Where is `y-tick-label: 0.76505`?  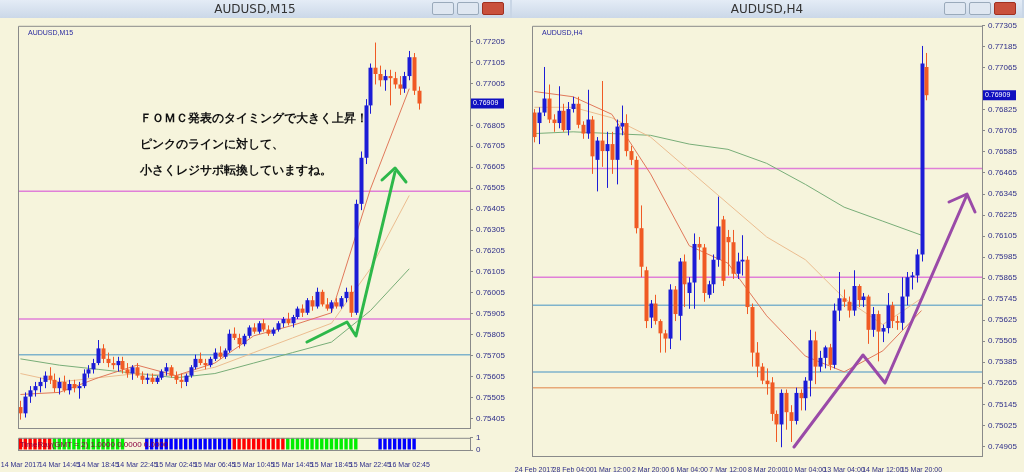
y-tick-label: 0.76505 is located at coordinates (491, 188).